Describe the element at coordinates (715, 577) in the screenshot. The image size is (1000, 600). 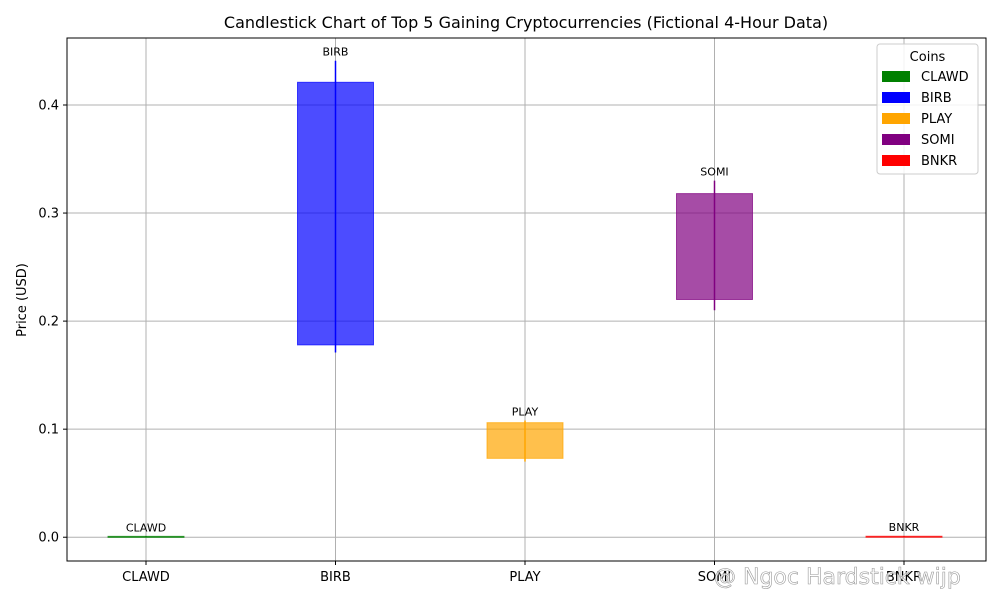
I see `x-tick-label: SOMI` at that location.